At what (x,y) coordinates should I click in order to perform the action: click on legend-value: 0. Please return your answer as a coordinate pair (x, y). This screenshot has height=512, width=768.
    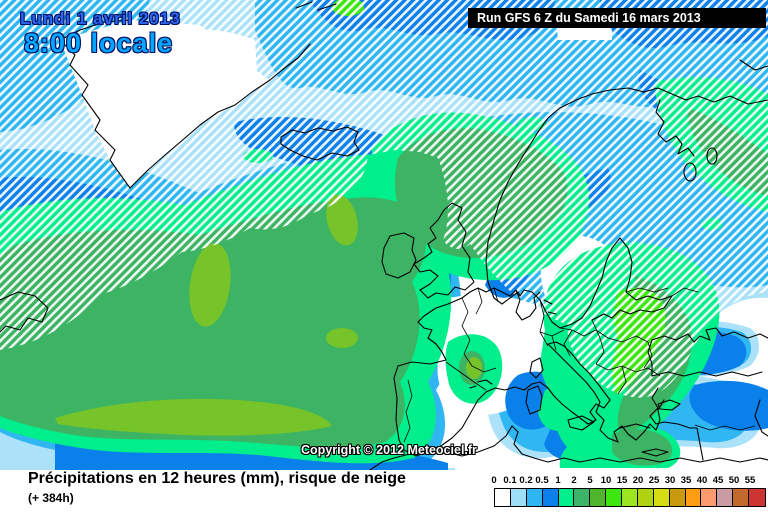
    Looking at the image, I should click on (494, 480).